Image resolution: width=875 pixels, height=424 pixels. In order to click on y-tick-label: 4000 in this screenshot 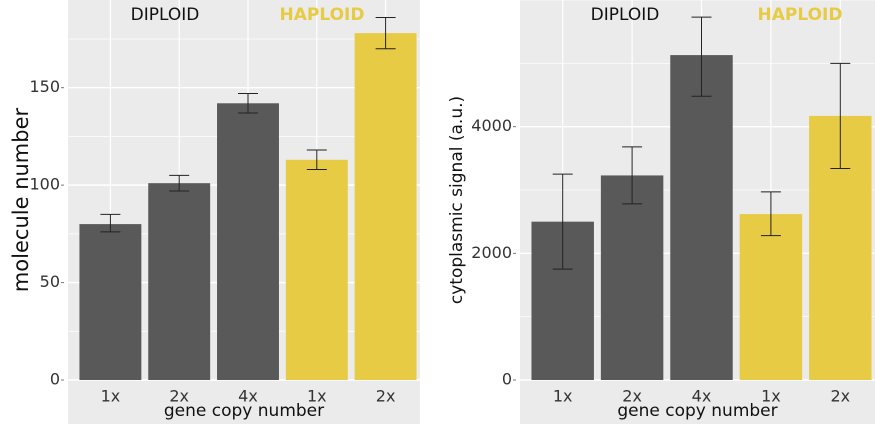, I will do `click(491, 125)`.